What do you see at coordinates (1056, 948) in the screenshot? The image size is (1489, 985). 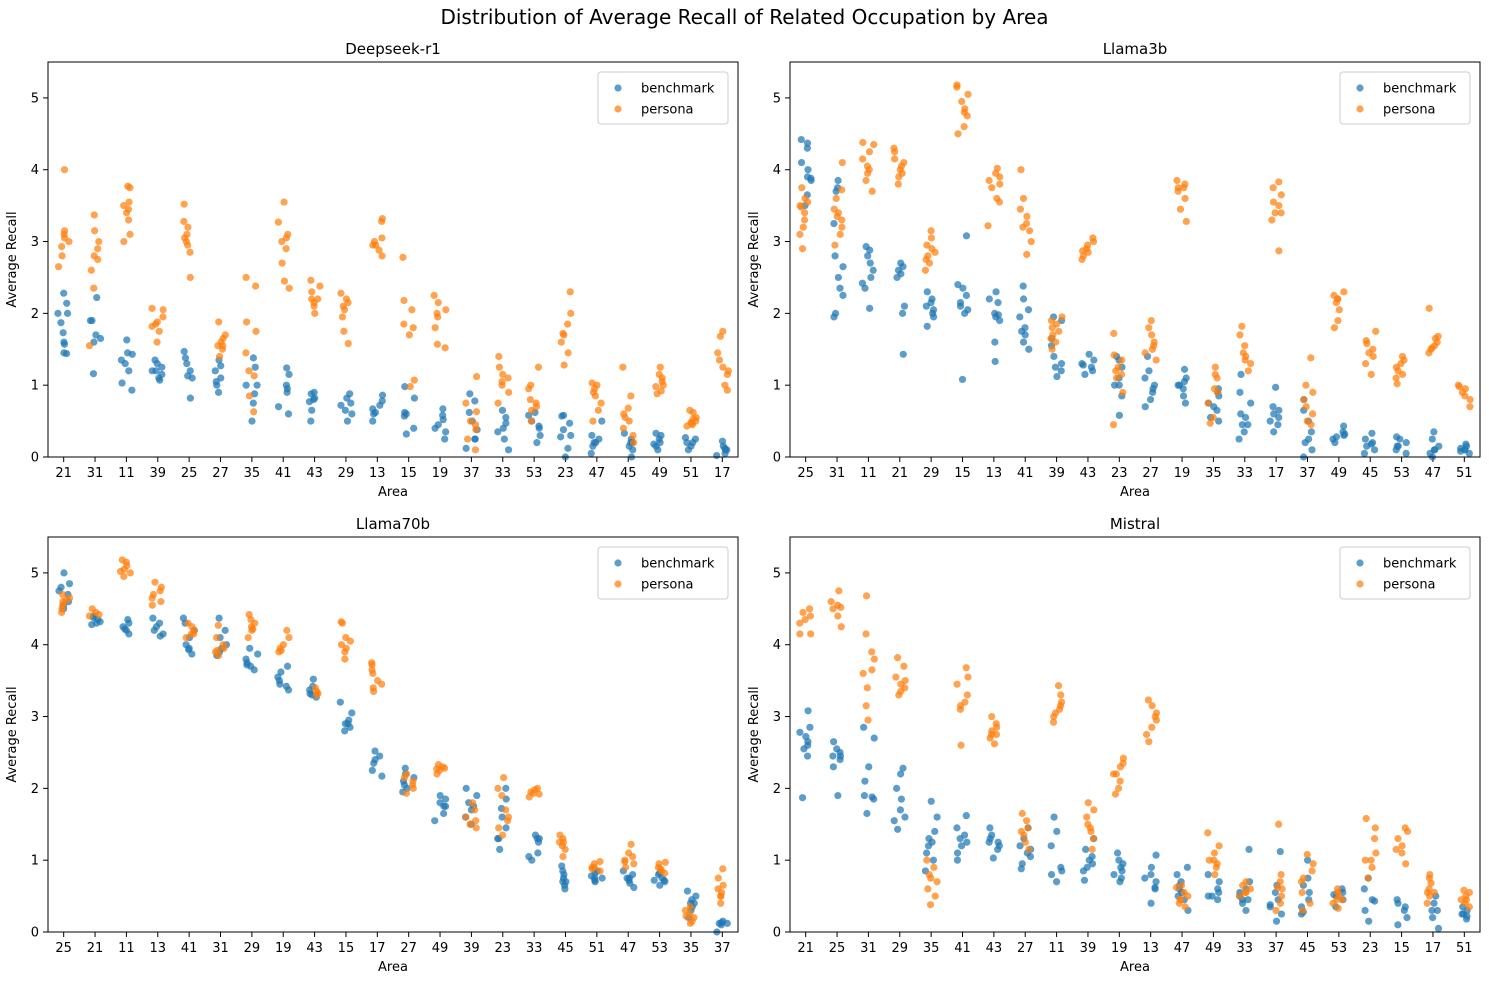 I see `x-tick-label: 11` at bounding box center [1056, 948].